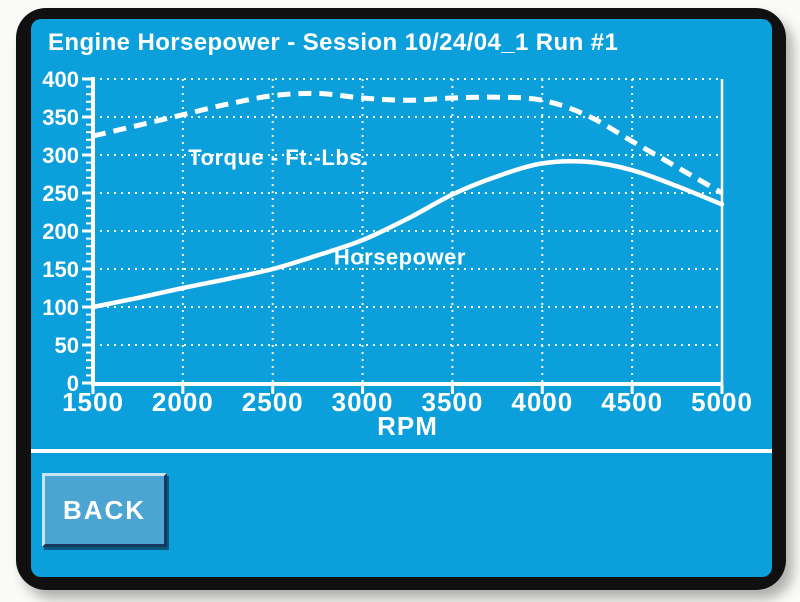 The height and width of the screenshot is (602, 800). What do you see at coordinates (401, 451) in the screenshot?
I see `footer-divider` at bounding box center [401, 451].